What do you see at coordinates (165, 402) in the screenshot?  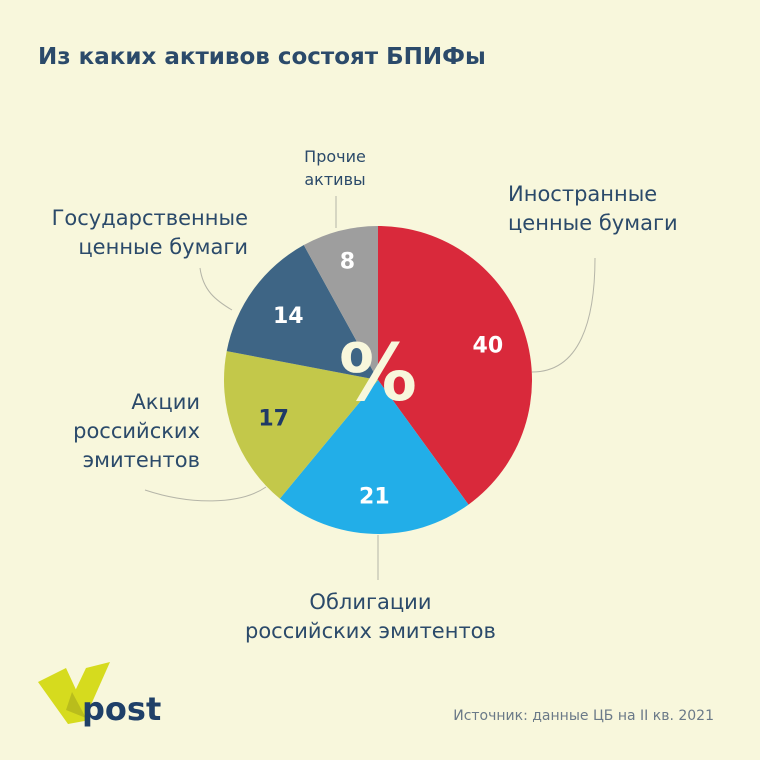 I see `label-line: Акции` at bounding box center [165, 402].